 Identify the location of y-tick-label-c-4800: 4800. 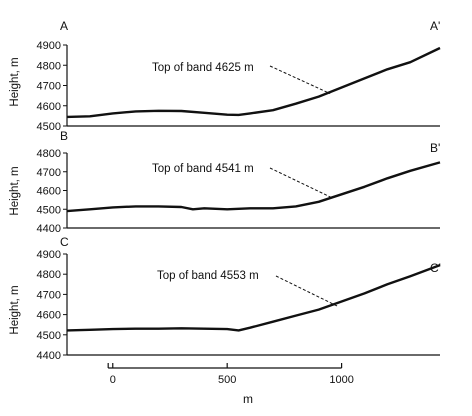
(49, 275).